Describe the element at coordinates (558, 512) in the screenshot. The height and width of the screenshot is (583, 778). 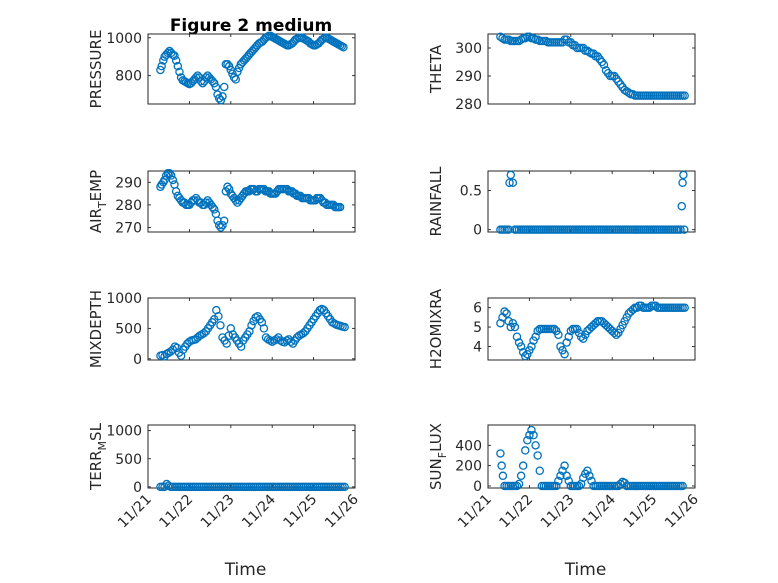
I see `x-tick-label: 11/23` at that location.